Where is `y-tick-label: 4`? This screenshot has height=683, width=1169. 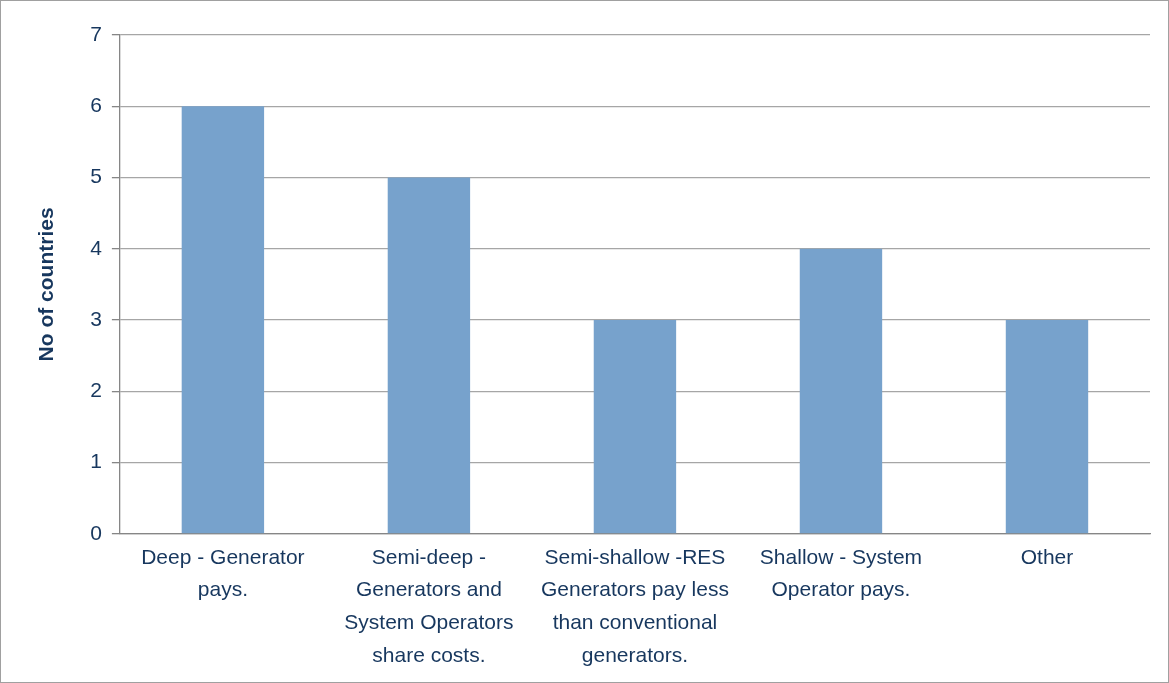 y-tick-label: 4 is located at coordinates (96, 247).